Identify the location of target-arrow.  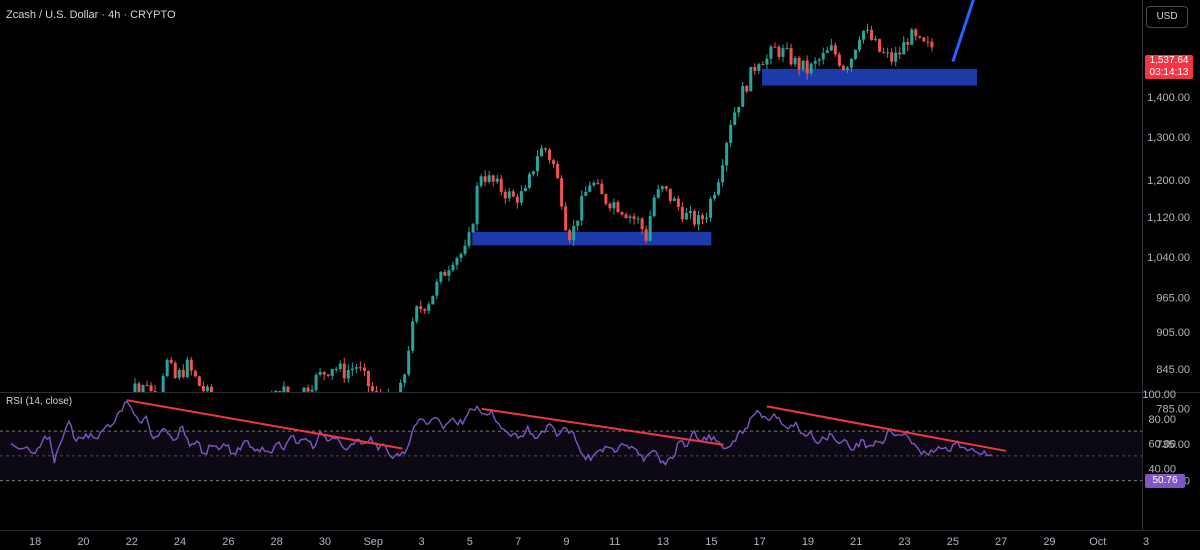
(963, 31).